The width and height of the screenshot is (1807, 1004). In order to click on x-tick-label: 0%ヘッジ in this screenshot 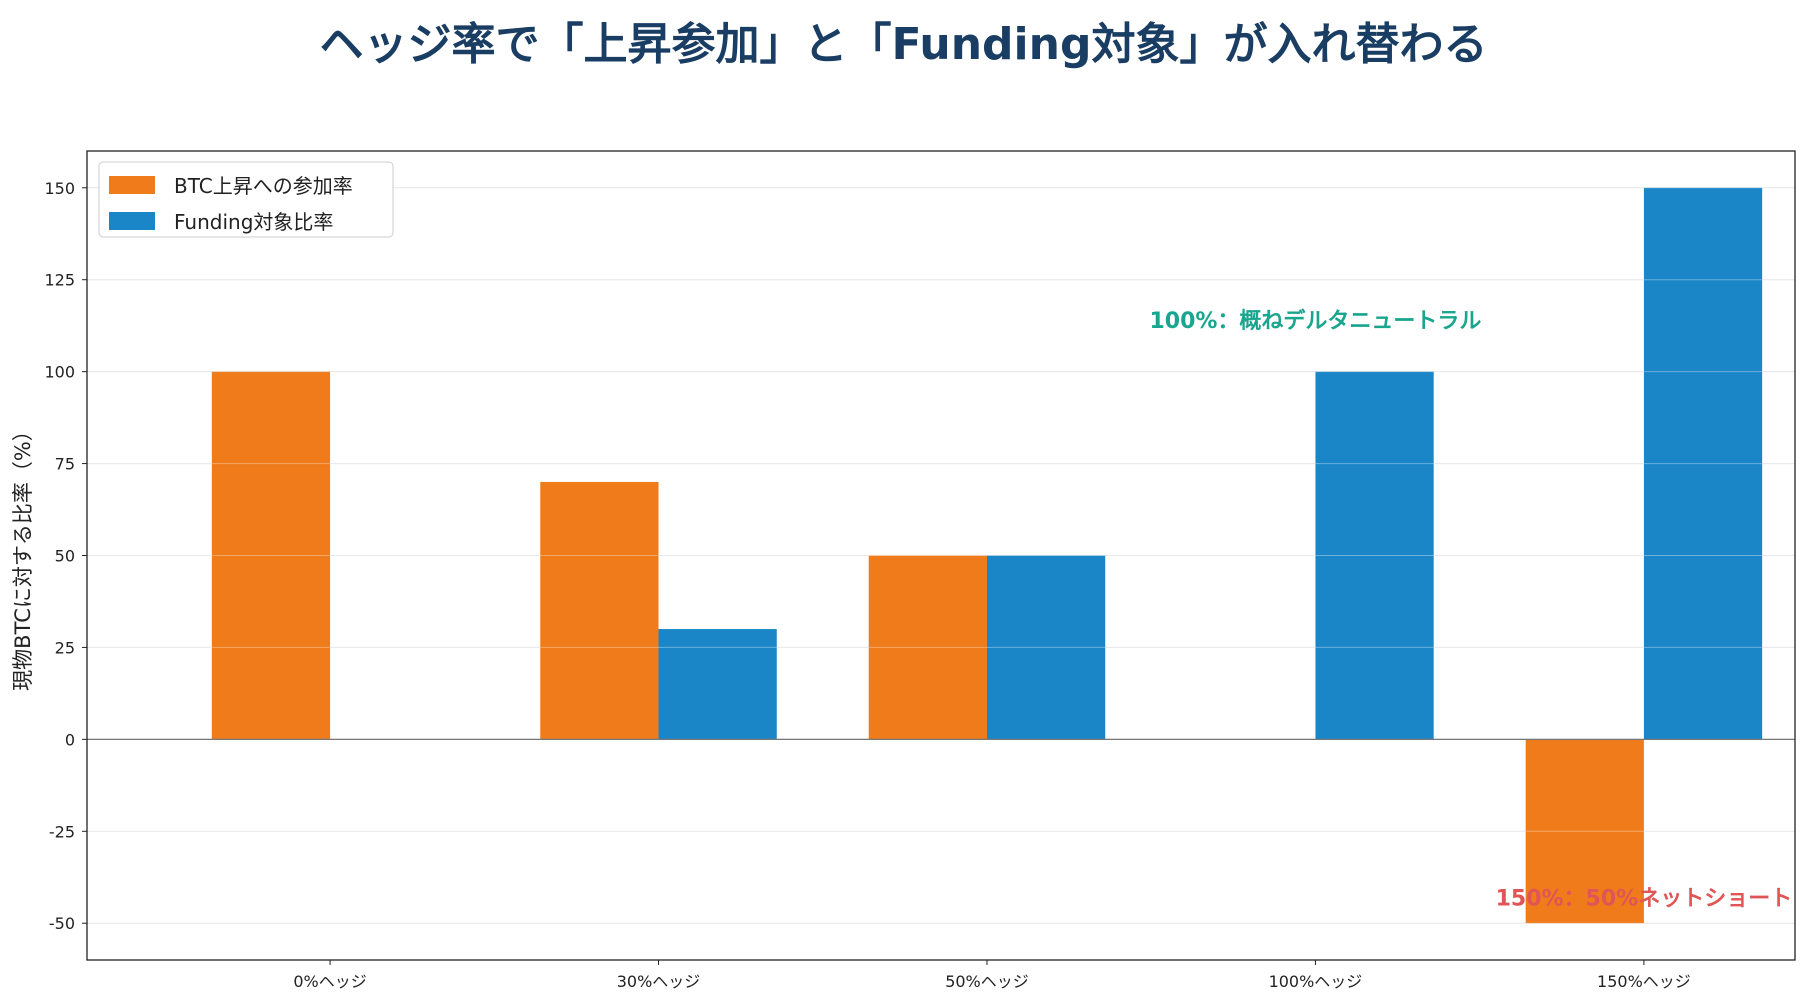, I will do `click(329, 981)`.